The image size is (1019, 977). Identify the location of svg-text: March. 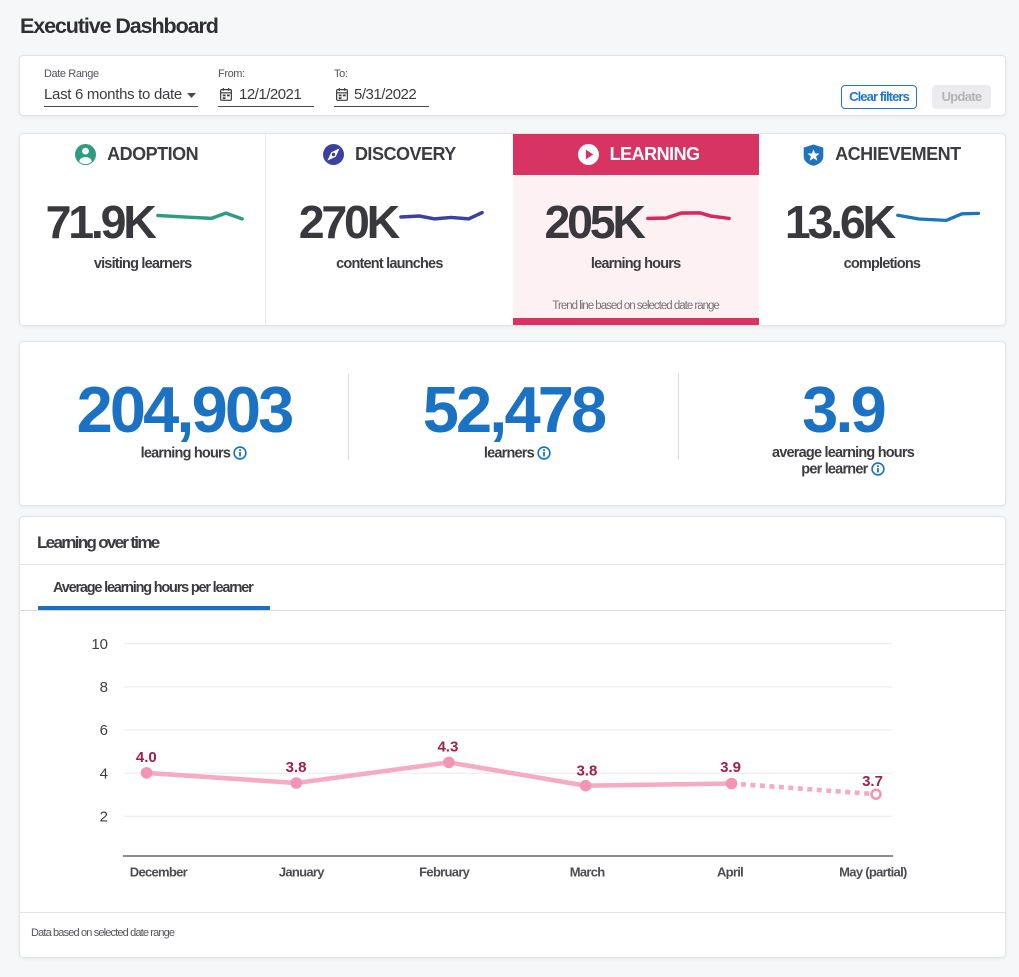
(588, 872).